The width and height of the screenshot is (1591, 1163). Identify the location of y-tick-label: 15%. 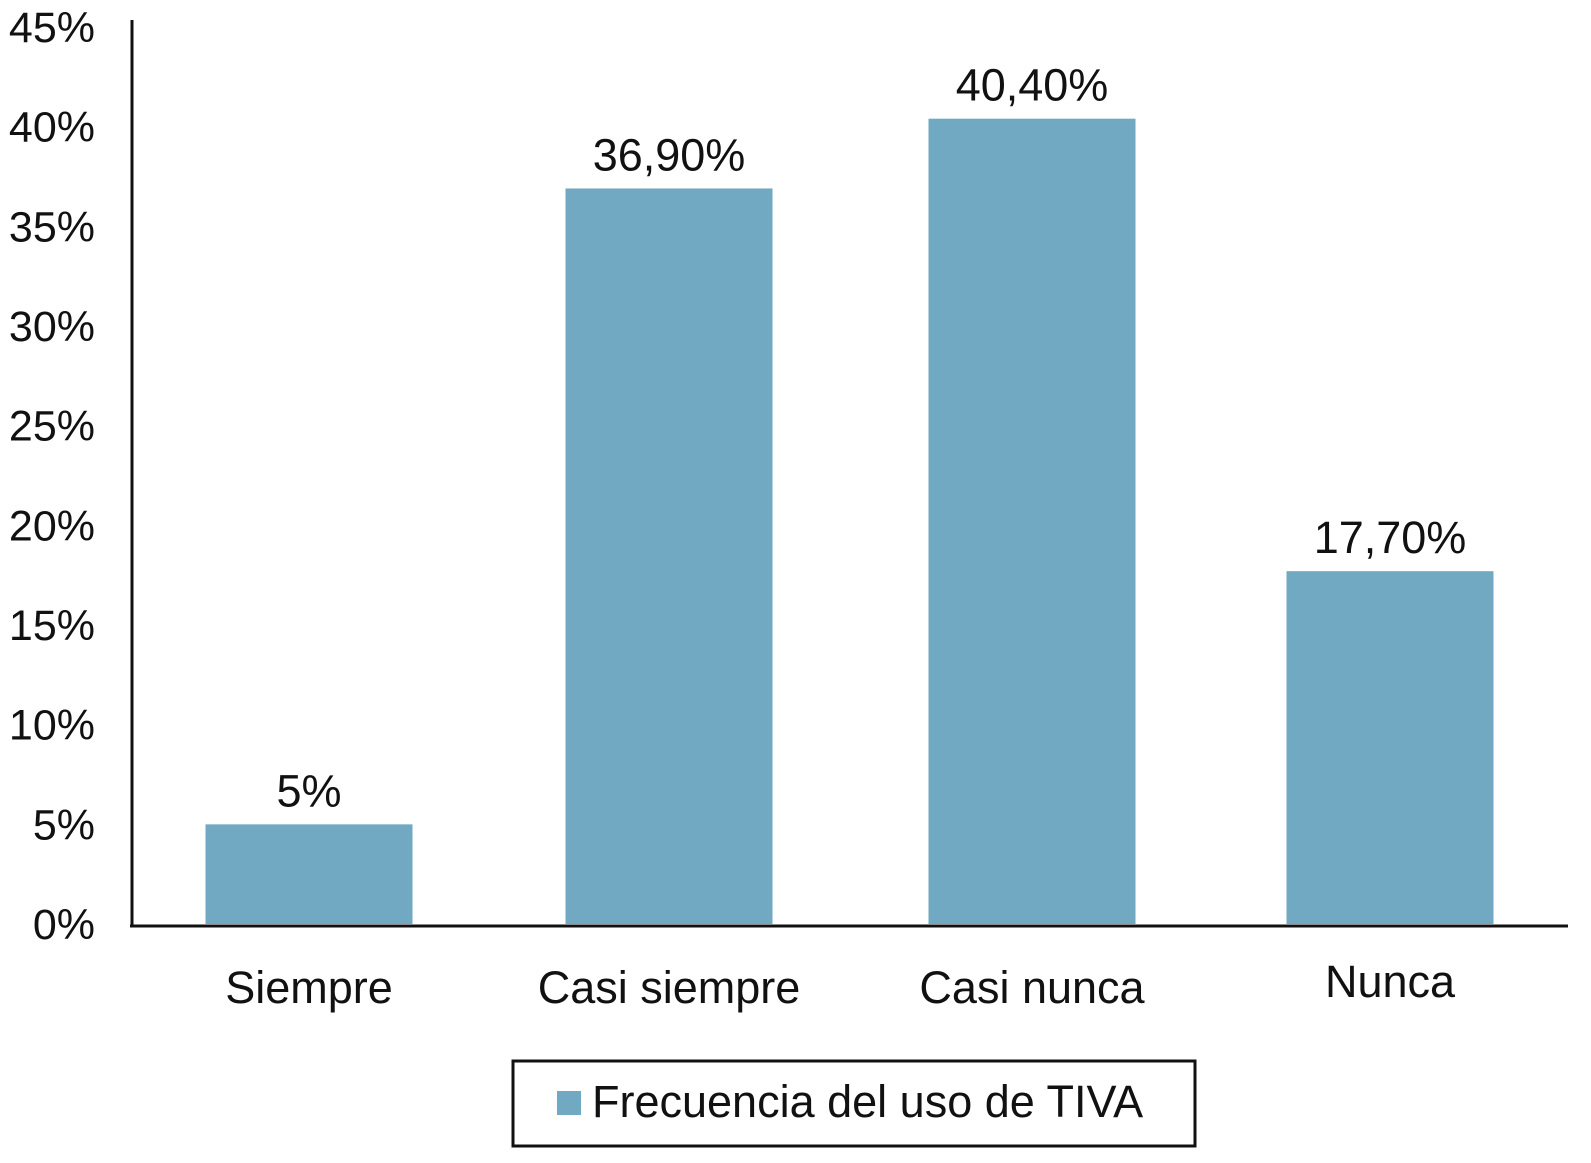
(52, 626).